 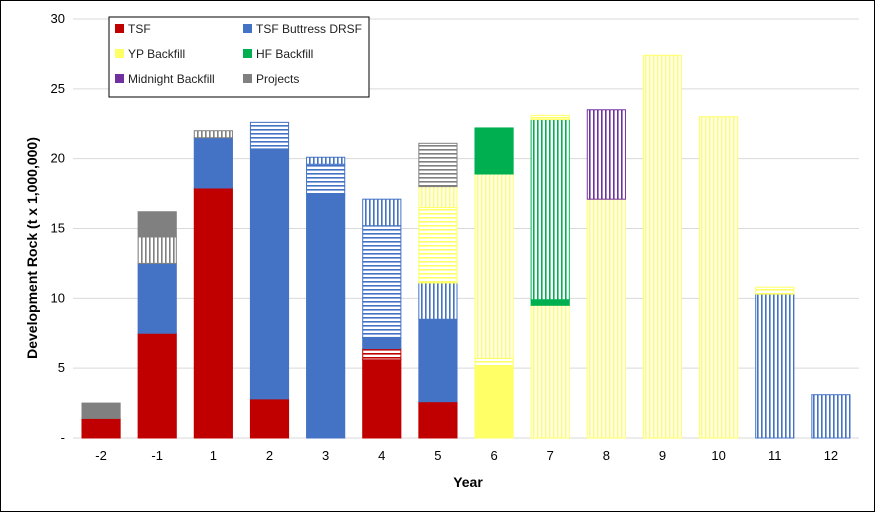 What do you see at coordinates (662, 455) in the screenshot?
I see `x-tick-label: 9` at bounding box center [662, 455].